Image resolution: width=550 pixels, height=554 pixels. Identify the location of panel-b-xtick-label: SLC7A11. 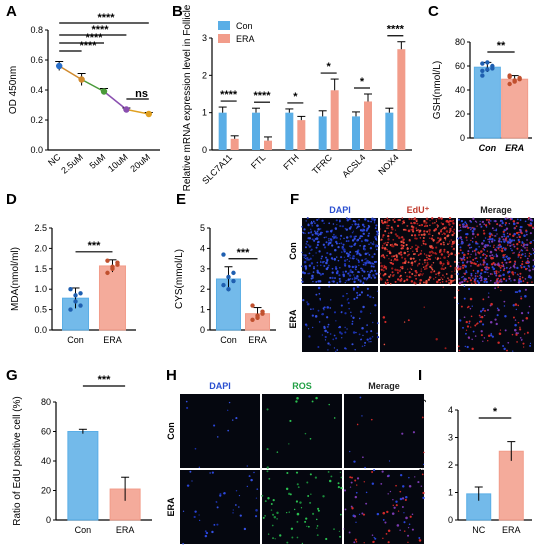
(217, 169).